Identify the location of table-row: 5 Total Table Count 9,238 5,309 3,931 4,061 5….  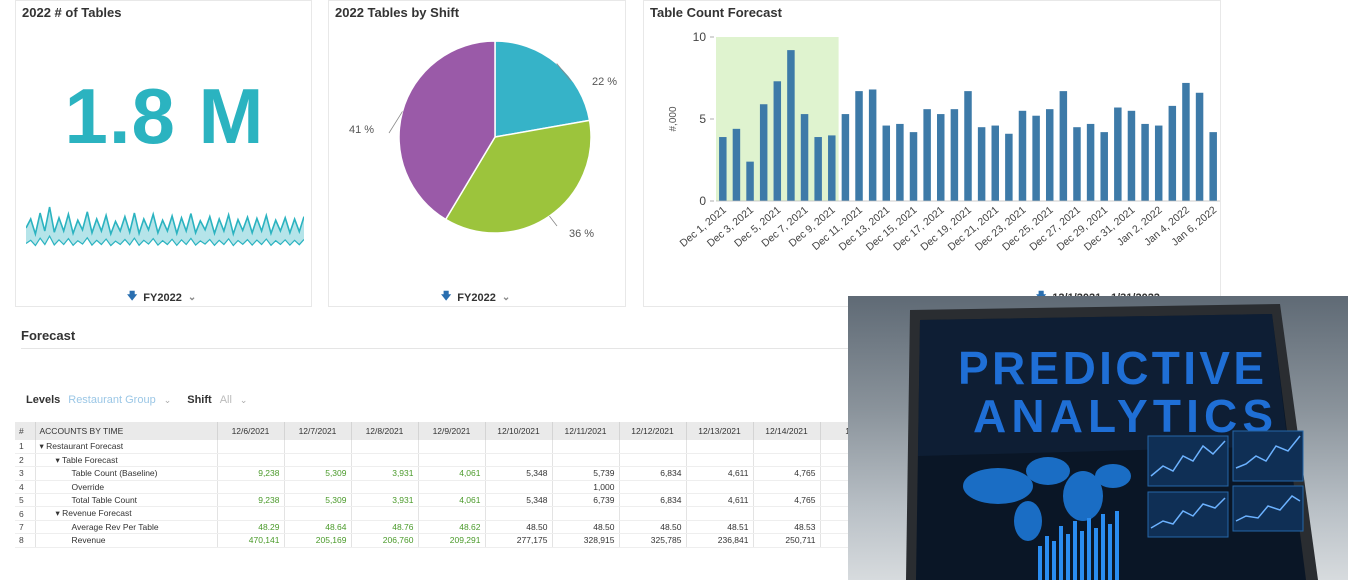
(451, 500).